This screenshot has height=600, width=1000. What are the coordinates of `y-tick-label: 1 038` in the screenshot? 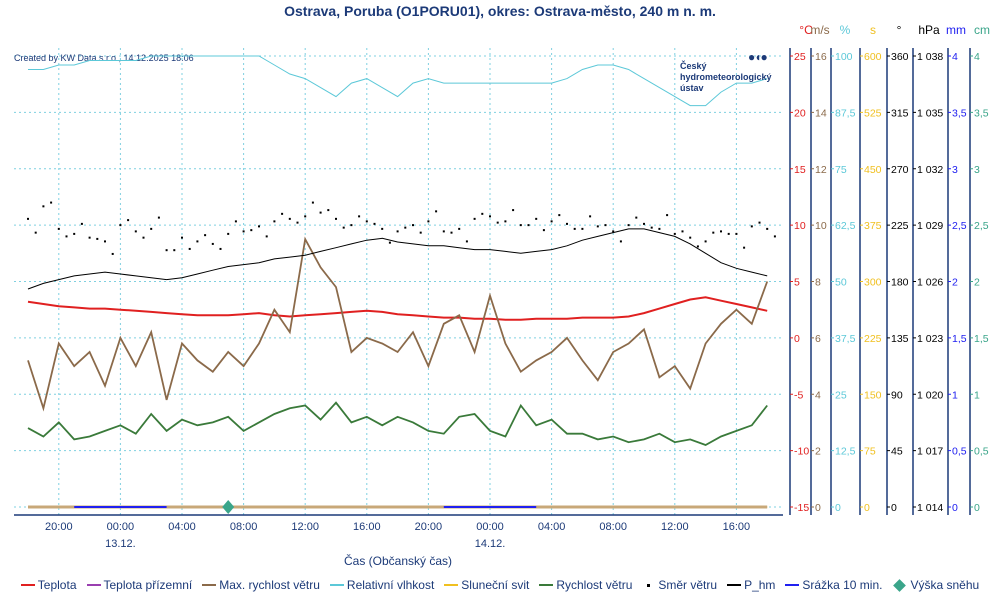 It's located at (930, 57).